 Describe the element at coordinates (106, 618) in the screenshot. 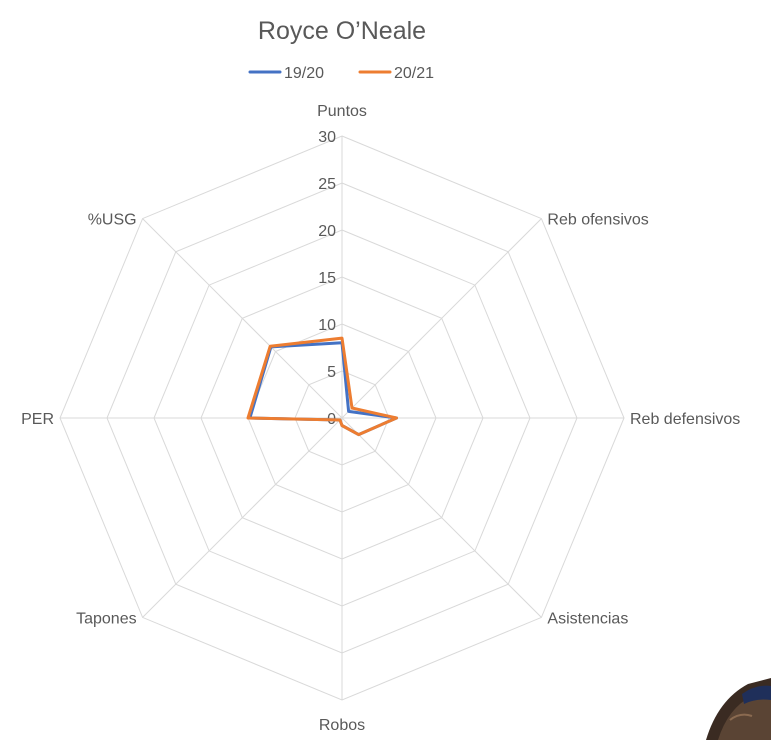

I see `category-label-tapones: Tapones` at that location.